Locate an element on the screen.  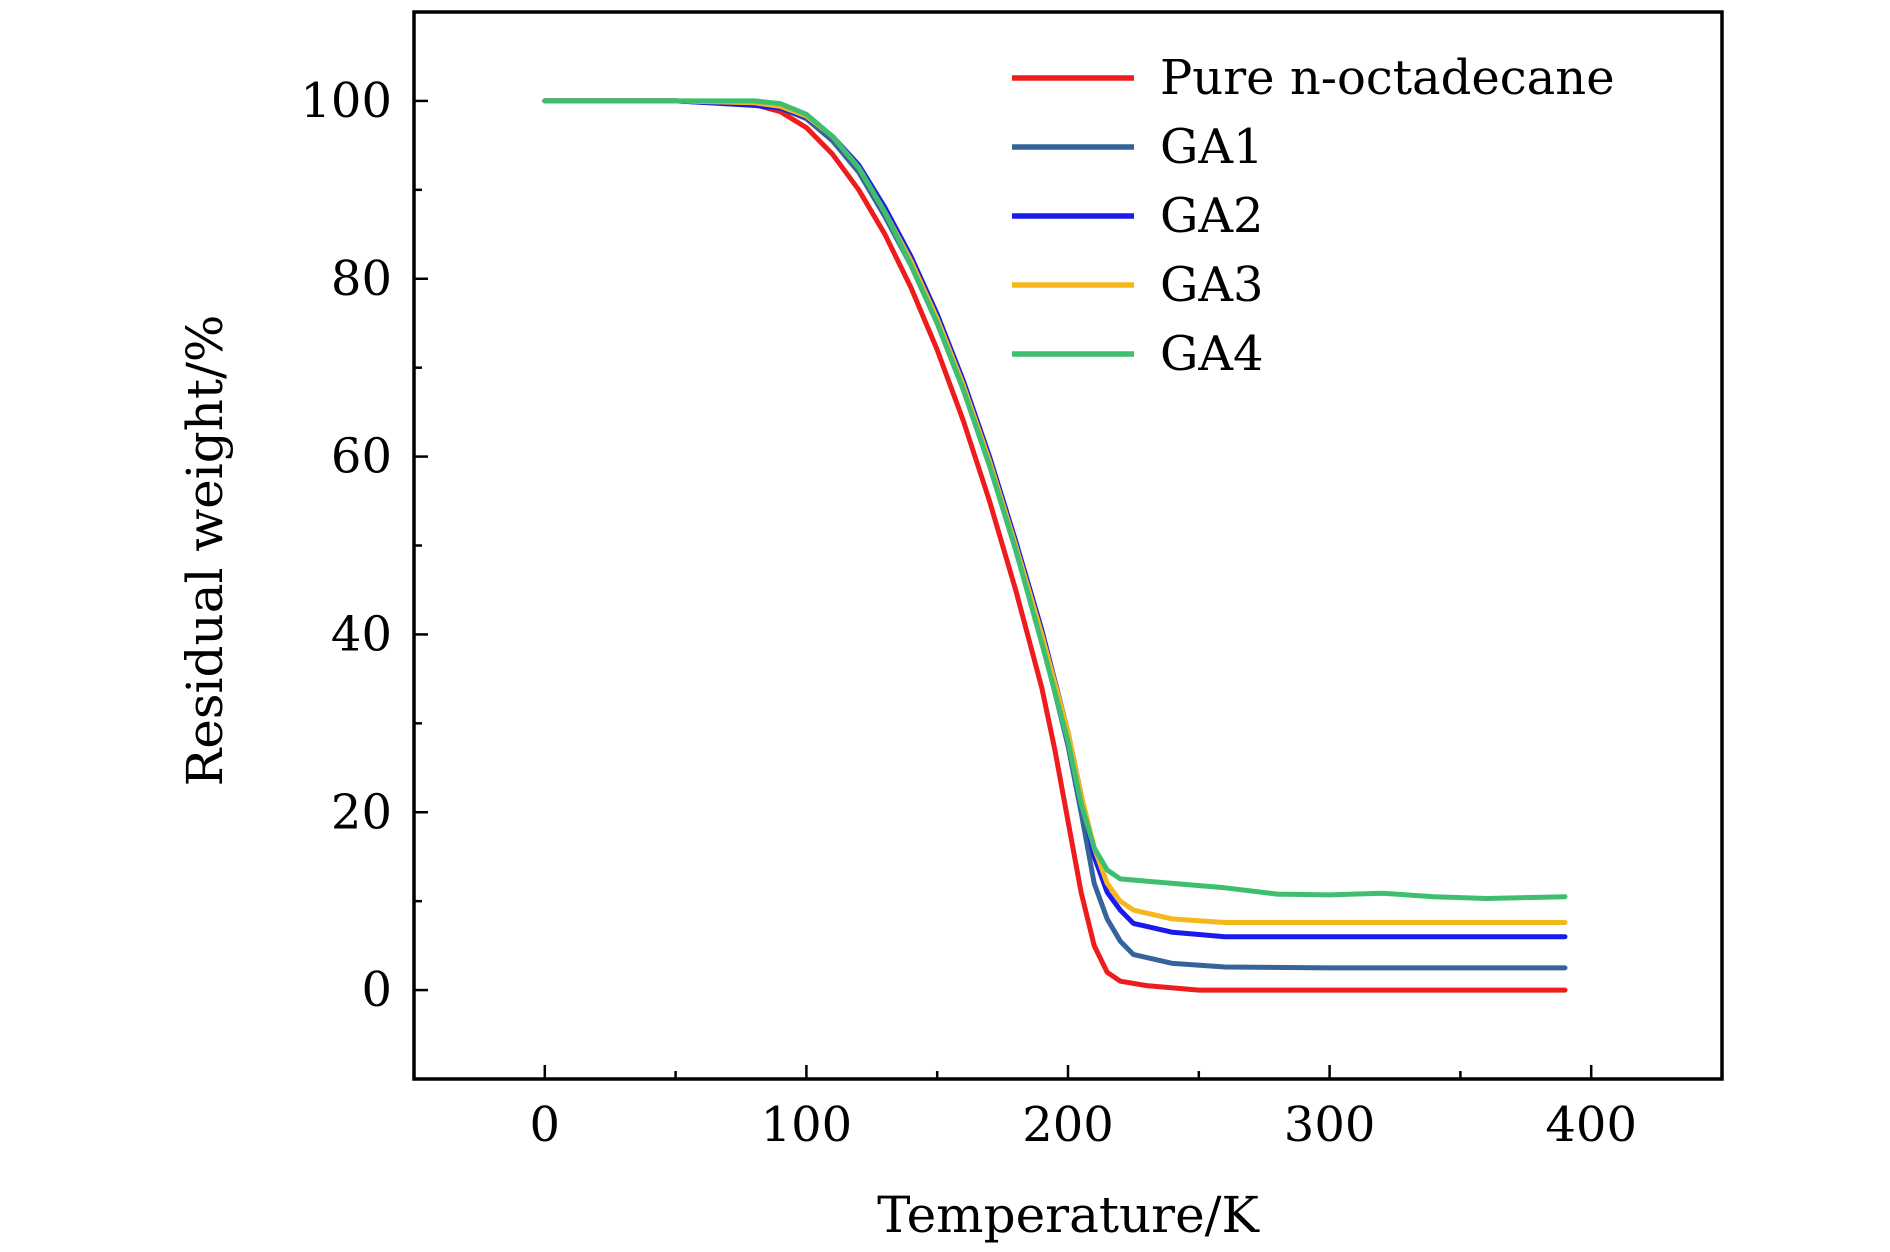
y-tick-label-20: 20 is located at coordinates (361, 812).